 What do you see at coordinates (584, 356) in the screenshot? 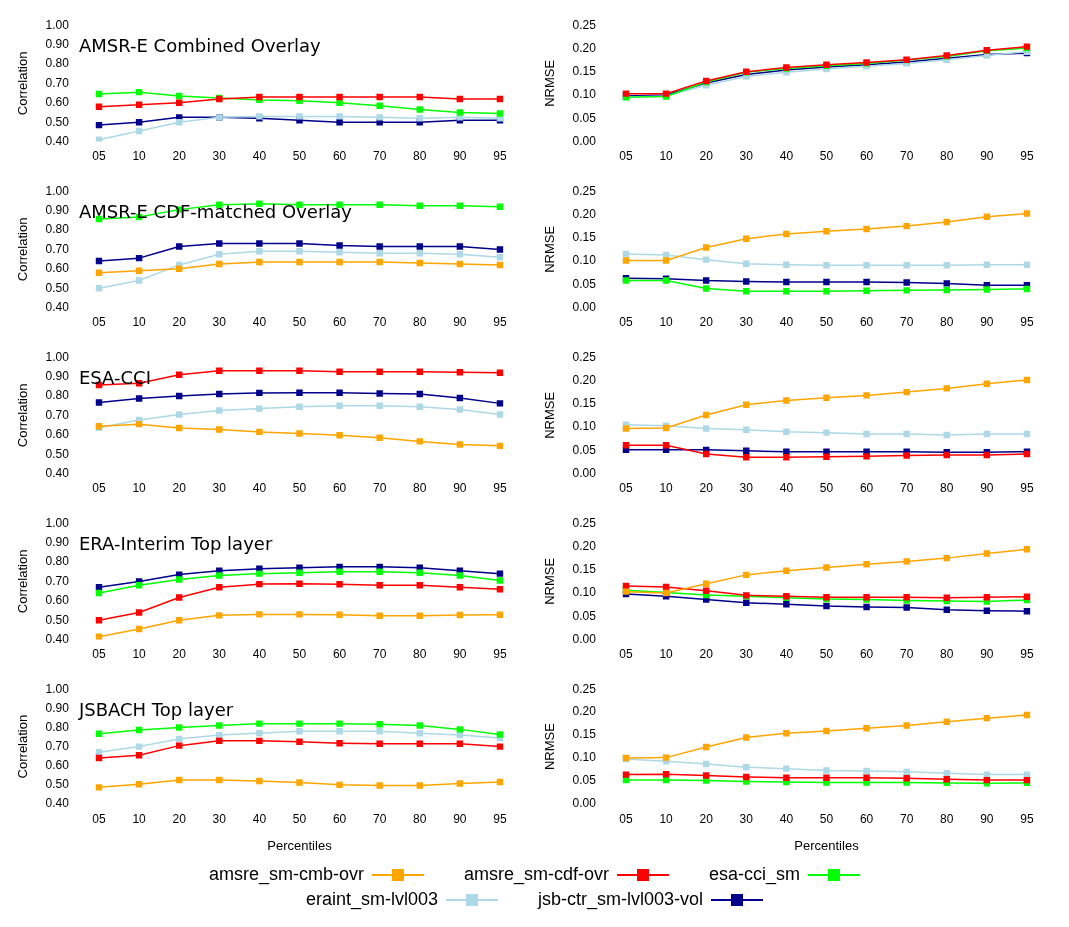
I see `y-tick-label: 0.25` at bounding box center [584, 356].